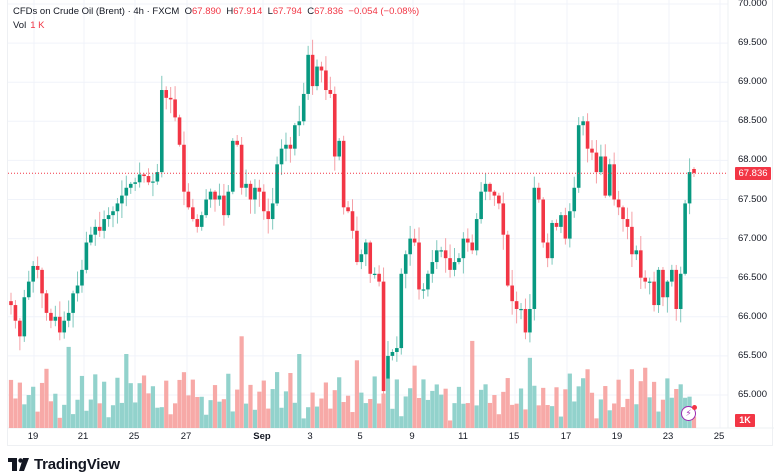 This screenshot has width=780, height=473. I want to click on symbol-name: CFDs on Crude Oil (Brent), so click(69, 11).